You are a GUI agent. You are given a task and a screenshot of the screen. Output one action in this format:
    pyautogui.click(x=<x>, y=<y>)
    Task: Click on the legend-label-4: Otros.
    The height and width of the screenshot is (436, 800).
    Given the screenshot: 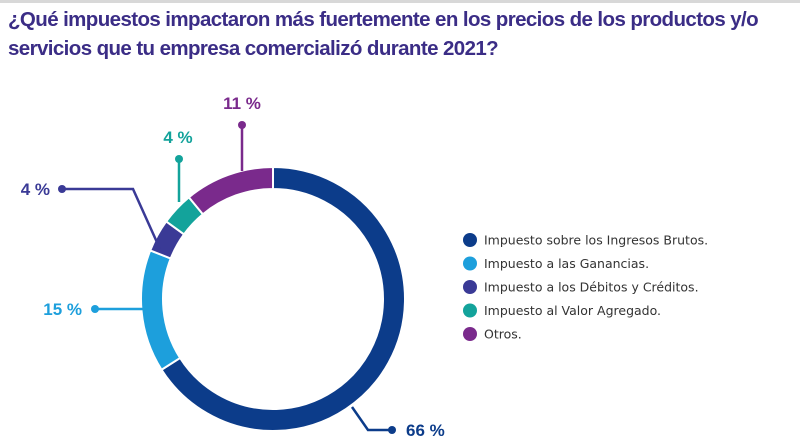 What is the action you would take?
    pyautogui.click(x=503, y=334)
    